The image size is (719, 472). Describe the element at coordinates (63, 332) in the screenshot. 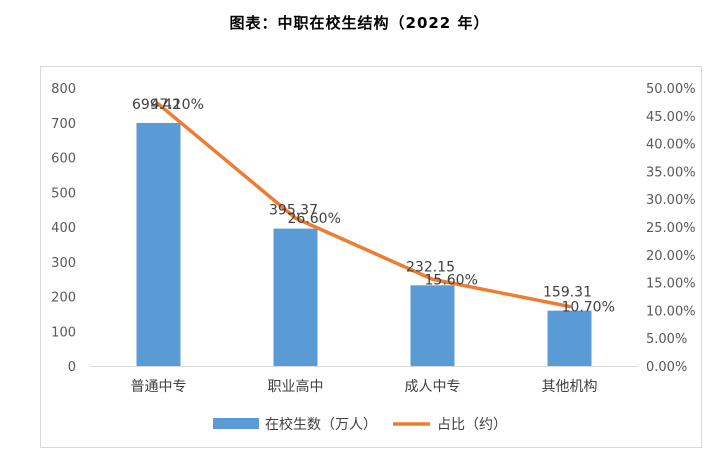

I see `left-tick-label: 100` at that location.